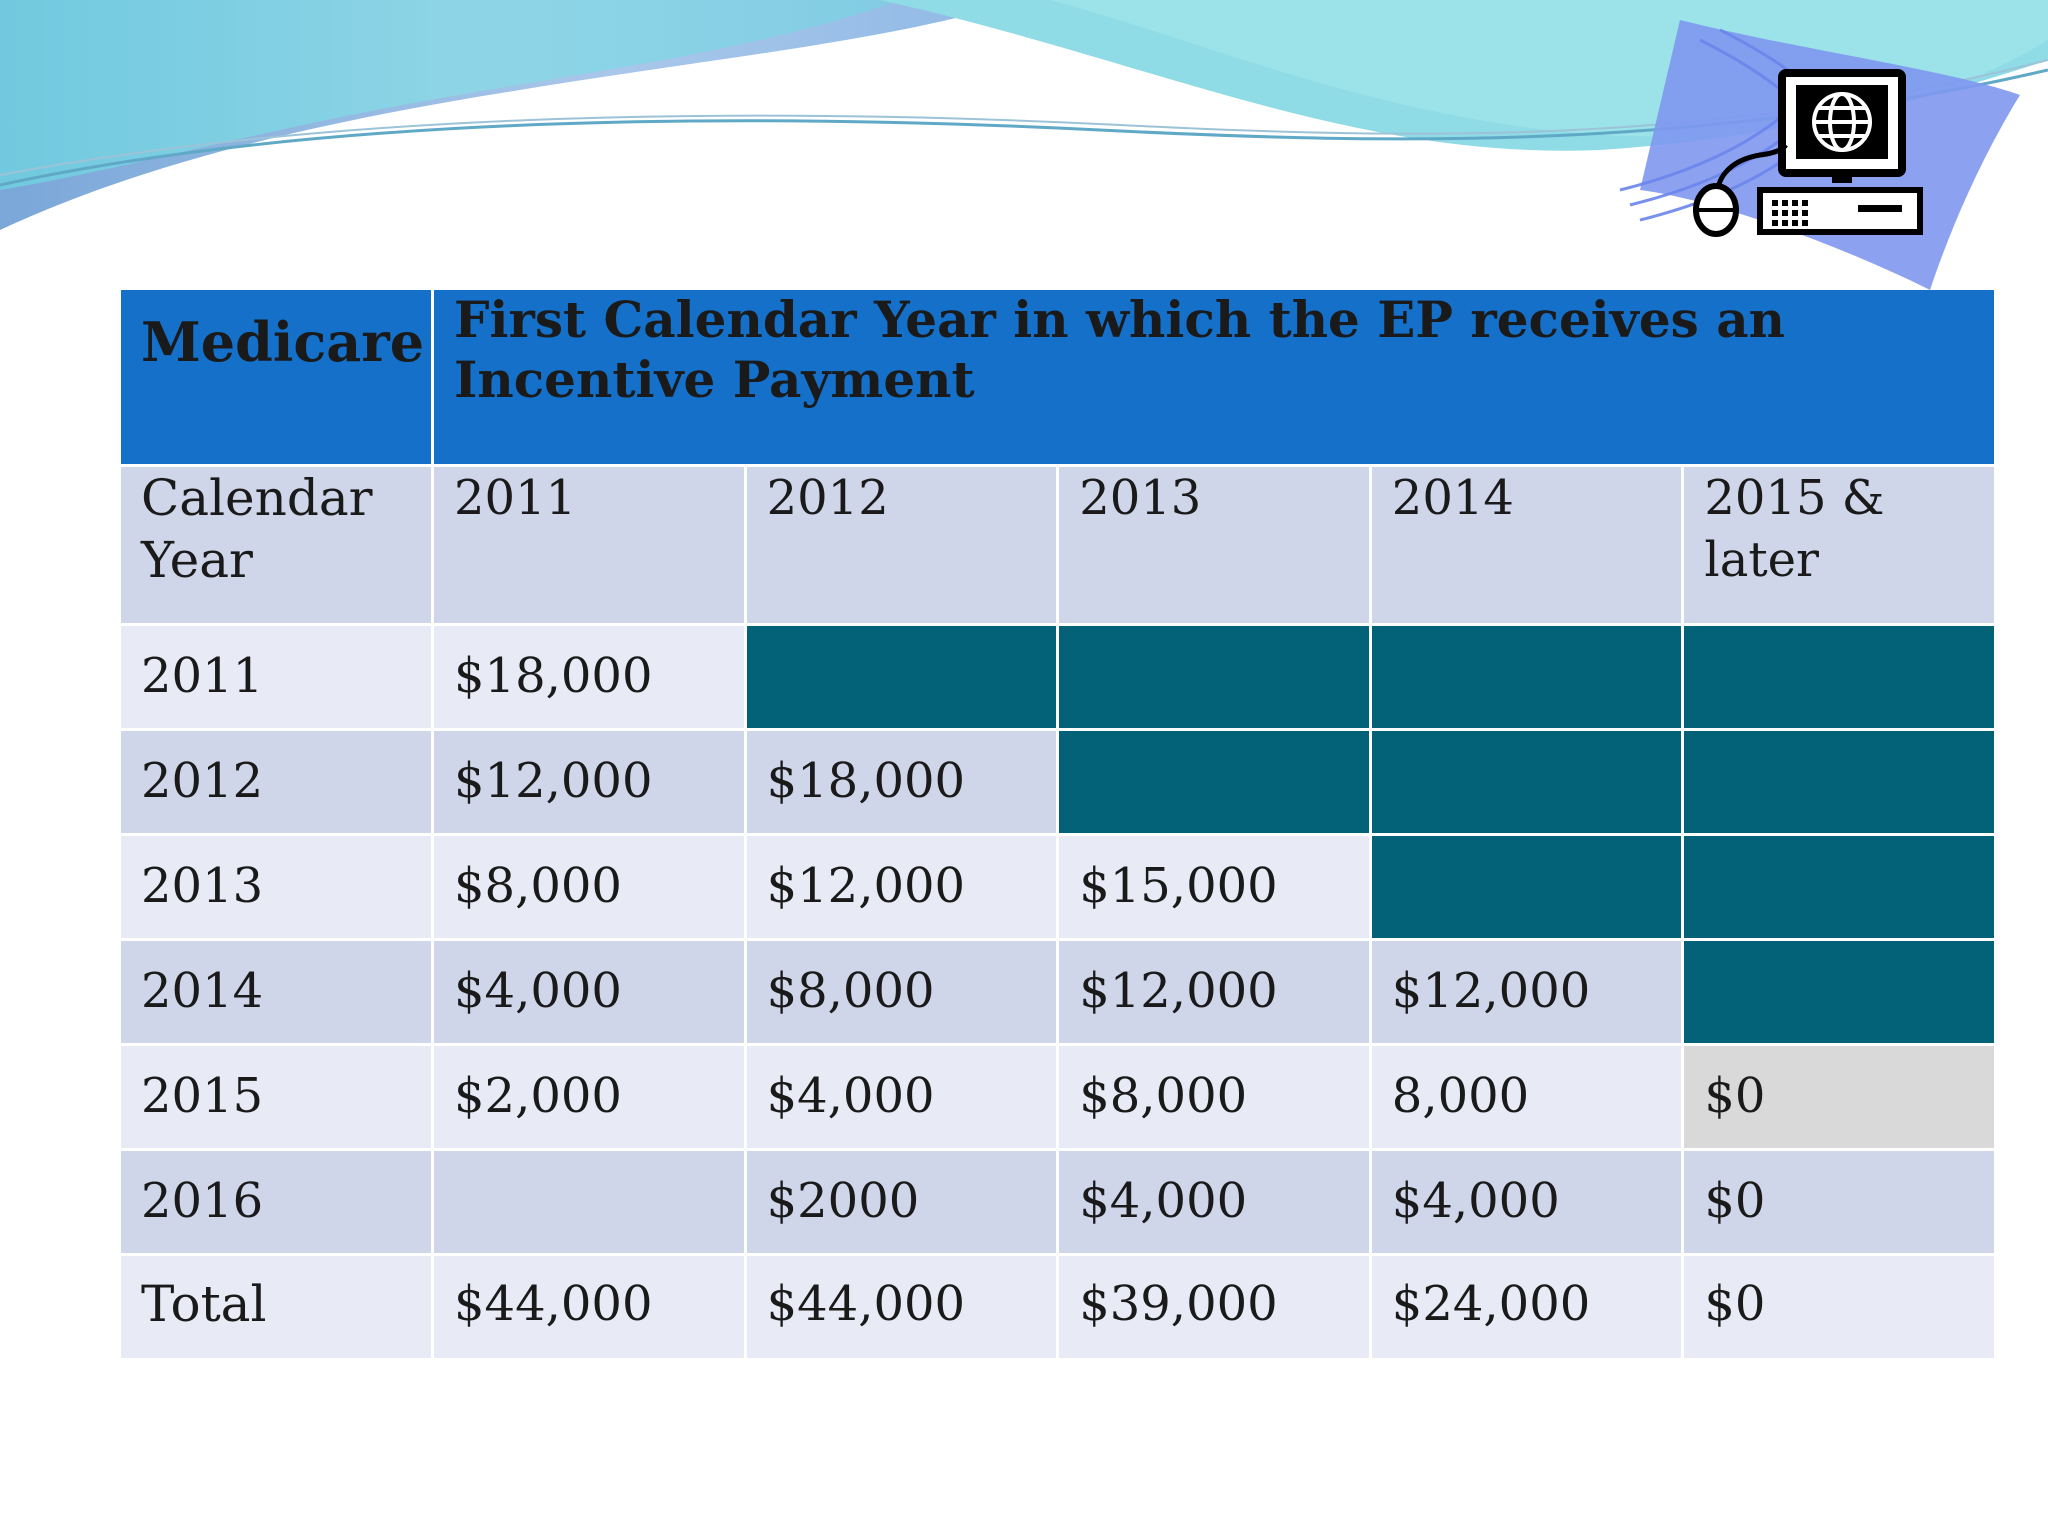 The height and width of the screenshot is (1536, 2048). Describe the element at coordinates (901, 545) in the screenshot. I see `year-column-header: 2012` at that location.